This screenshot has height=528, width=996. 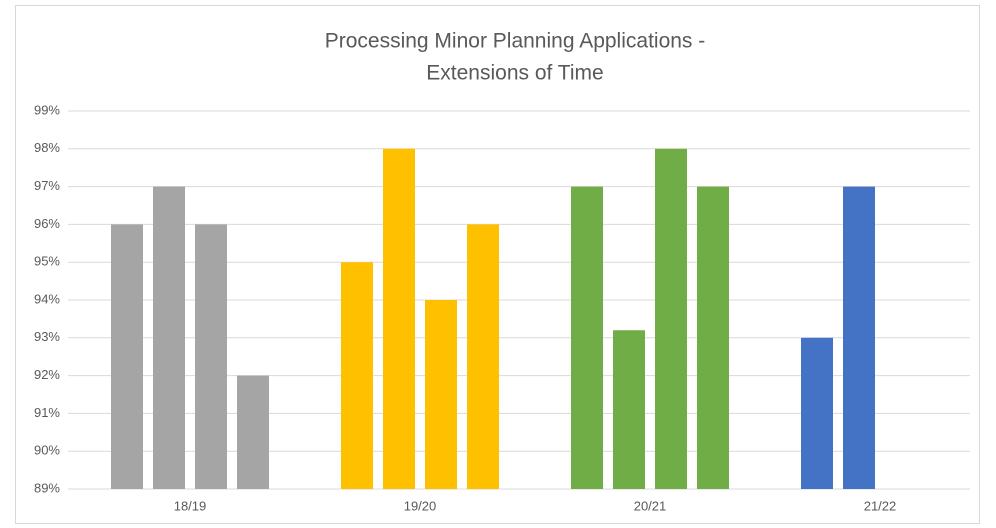 What do you see at coordinates (514, 73) in the screenshot?
I see `chart-title: Extensions of Time` at bounding box center [514, 73].